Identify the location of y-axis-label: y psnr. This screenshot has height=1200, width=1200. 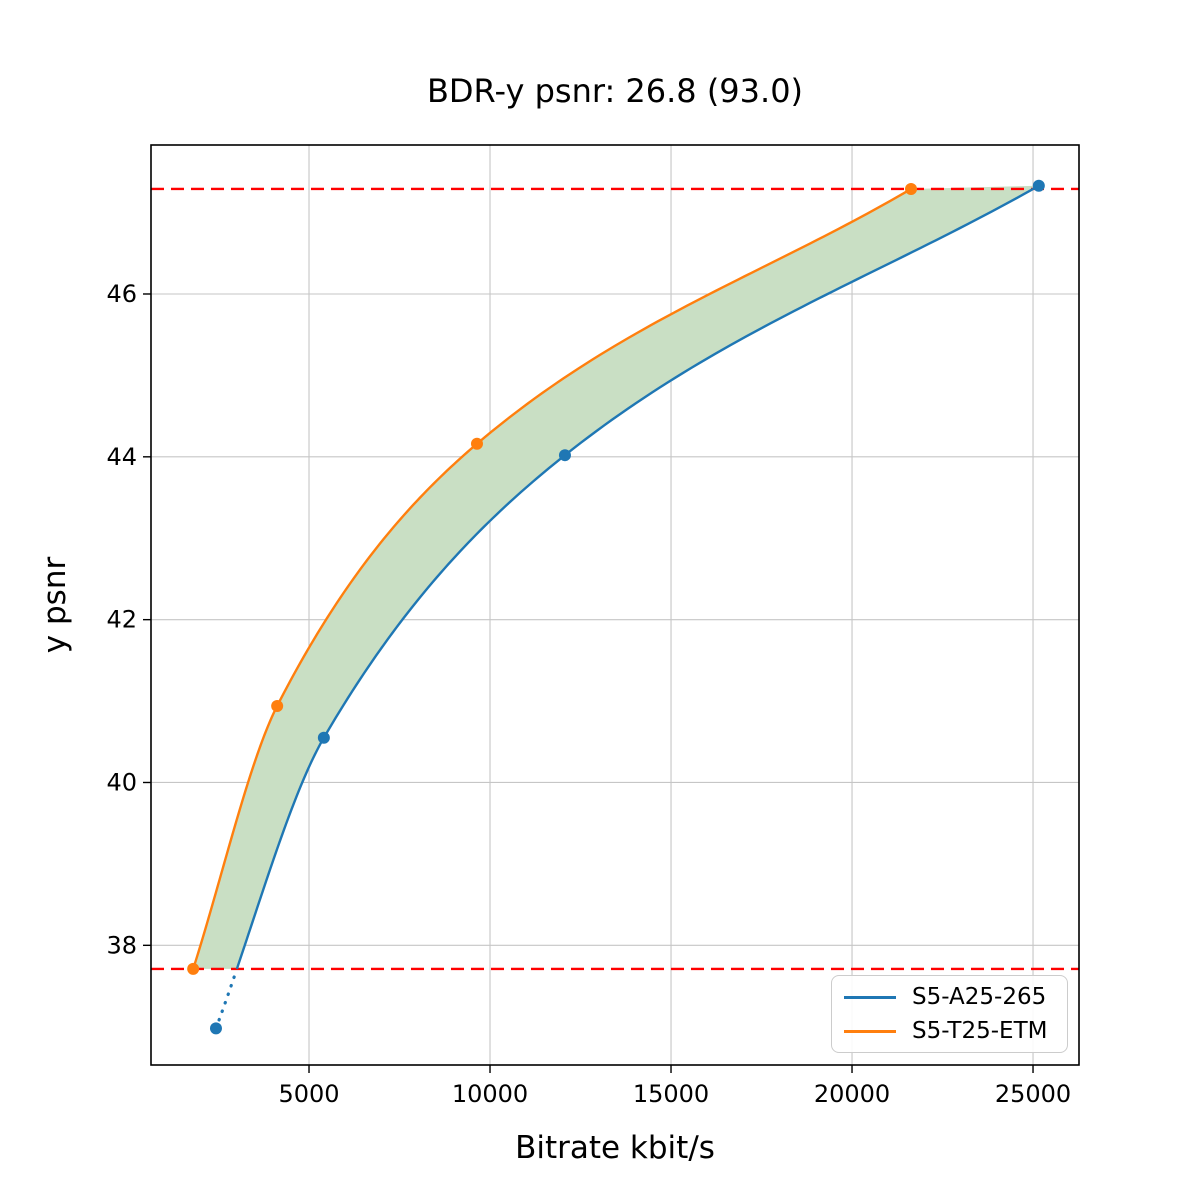
(55, 605).